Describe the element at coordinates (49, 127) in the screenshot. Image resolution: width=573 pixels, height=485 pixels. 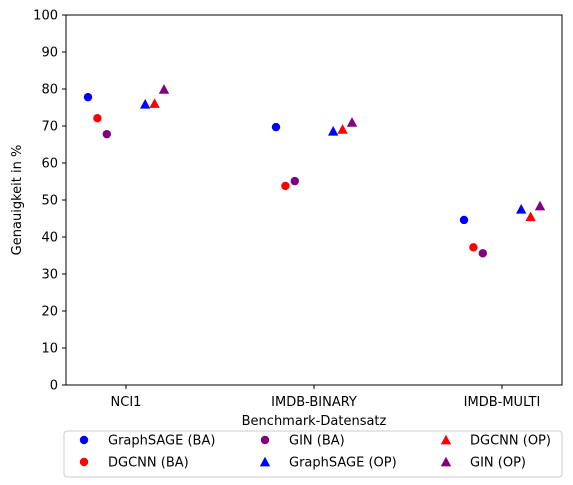
I see `y-tick-label: 70` at that location.